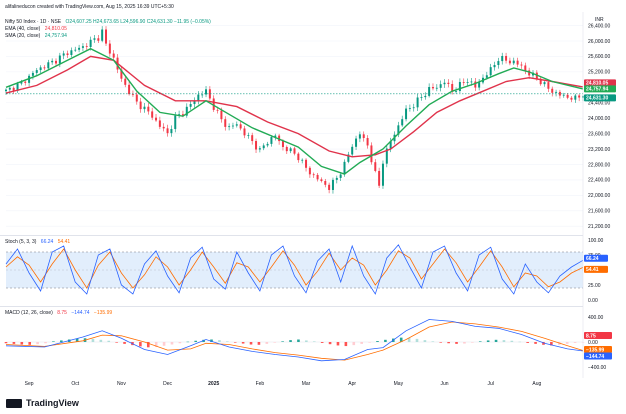 The image size is (626, 414). What do you see at coordinates (592, 259) in the screenshot?
I see `stoch-value-text: 66.24` at bounding box center [592, 259].